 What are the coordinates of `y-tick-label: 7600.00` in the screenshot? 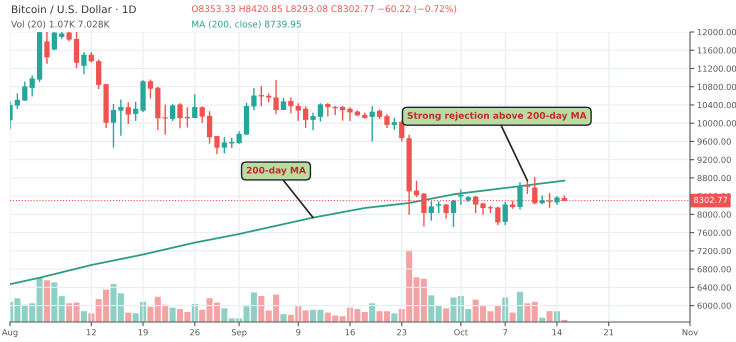 It's located at (714, 233).